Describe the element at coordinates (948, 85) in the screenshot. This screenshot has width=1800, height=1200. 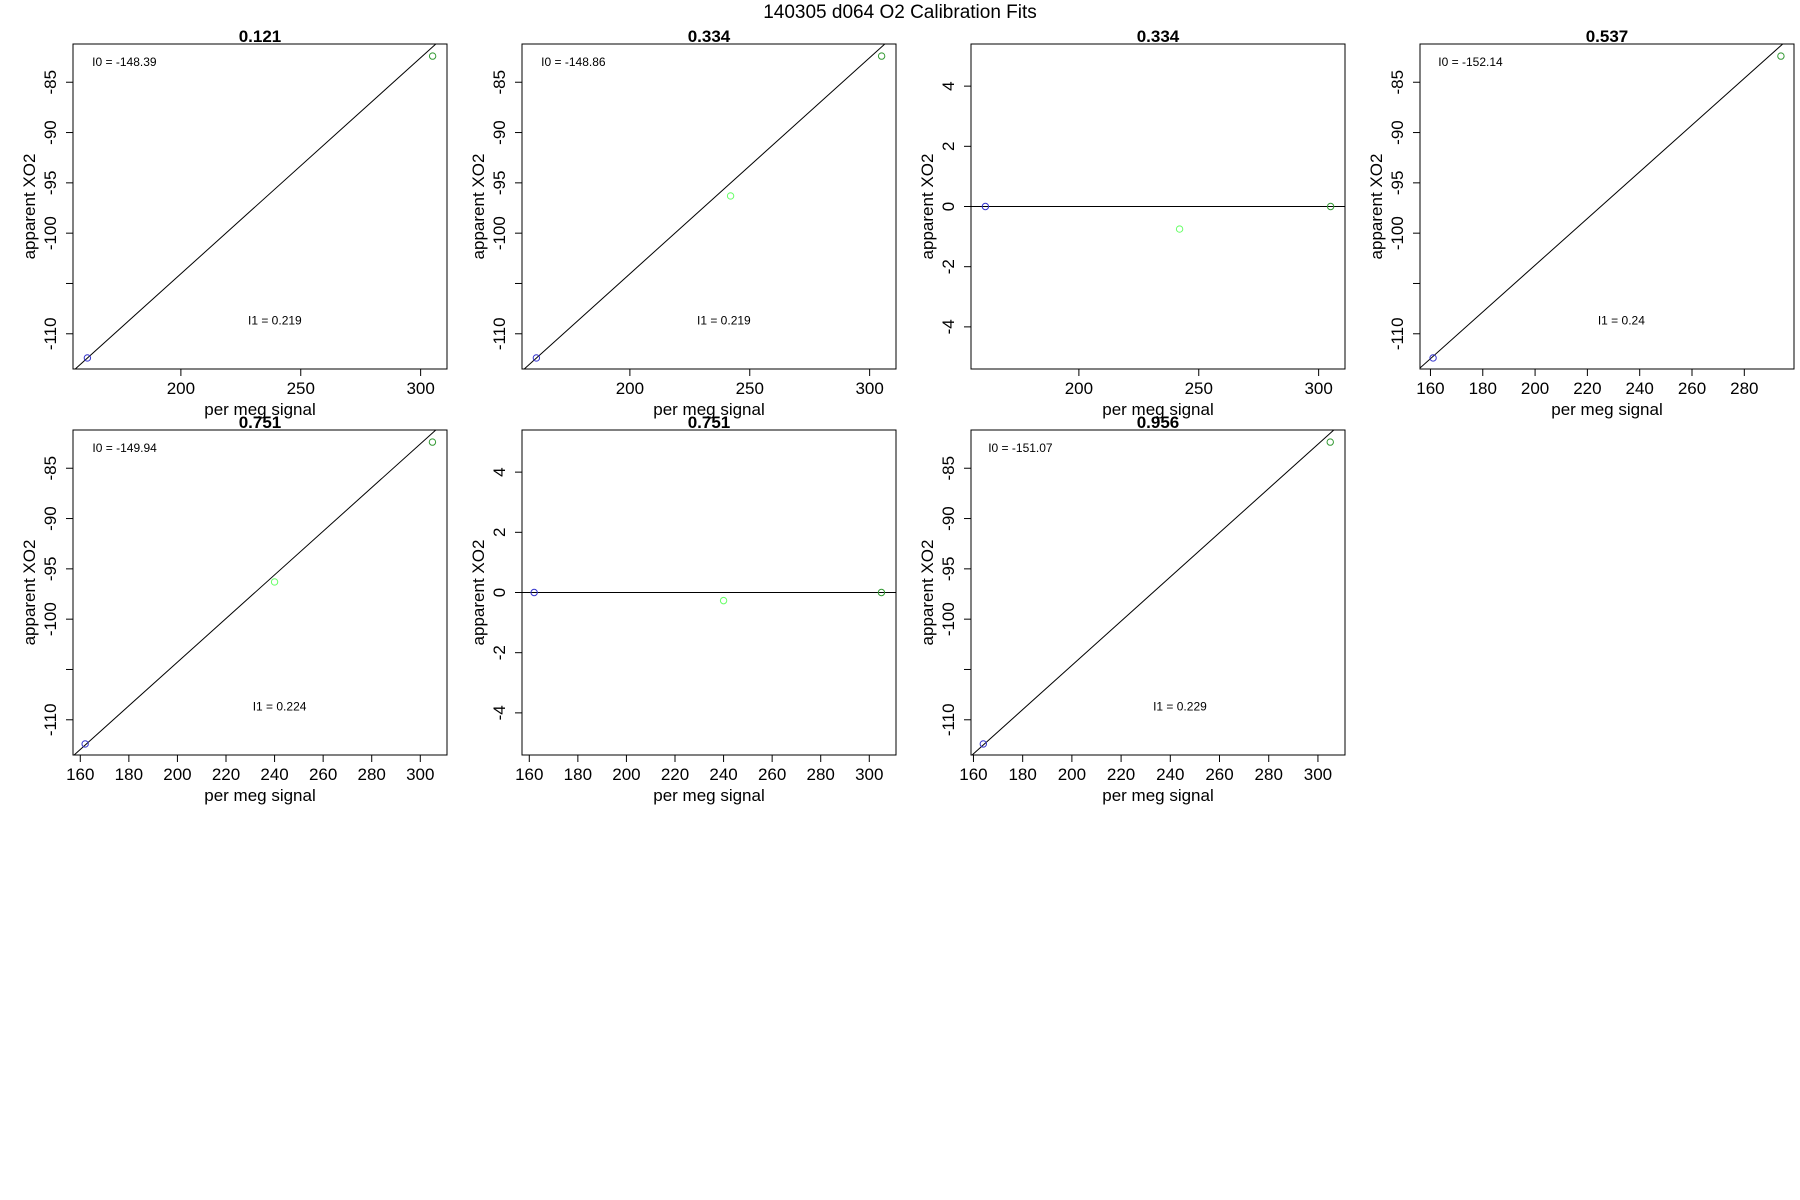
I see `y-tick-label: 4` at that location.